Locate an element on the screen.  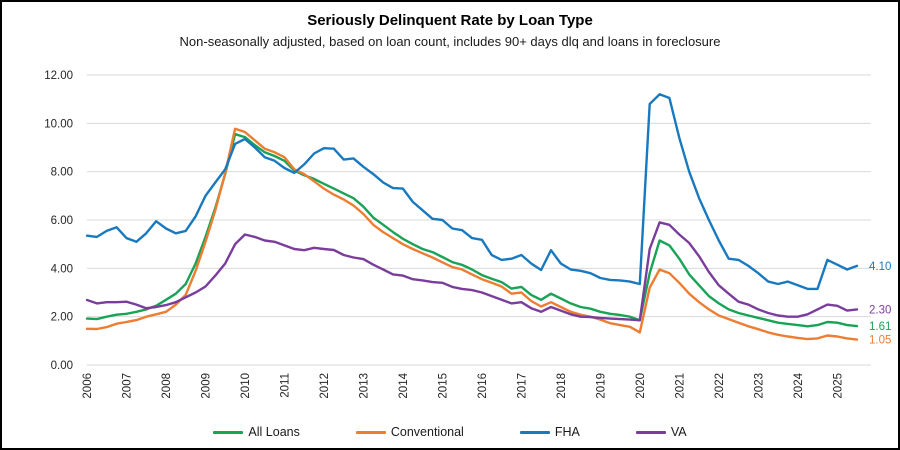
x-axis-tick-label: 2011 is located at coordinates (285, 385).